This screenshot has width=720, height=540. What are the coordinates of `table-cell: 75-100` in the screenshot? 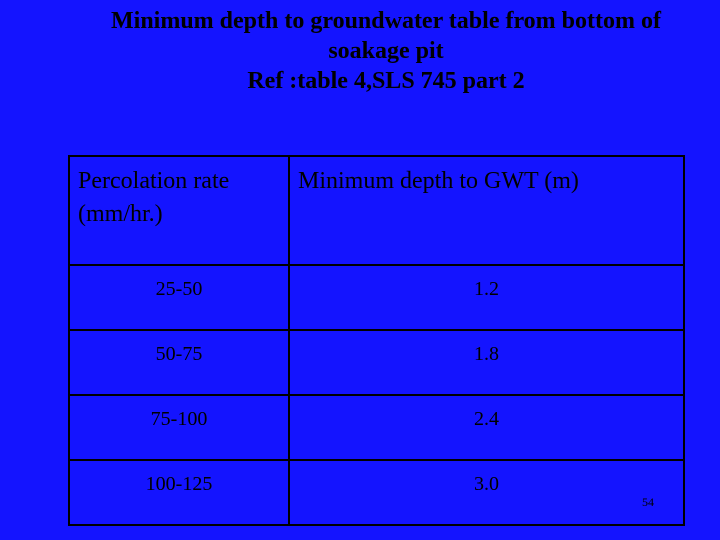 It's located at (179, 427).